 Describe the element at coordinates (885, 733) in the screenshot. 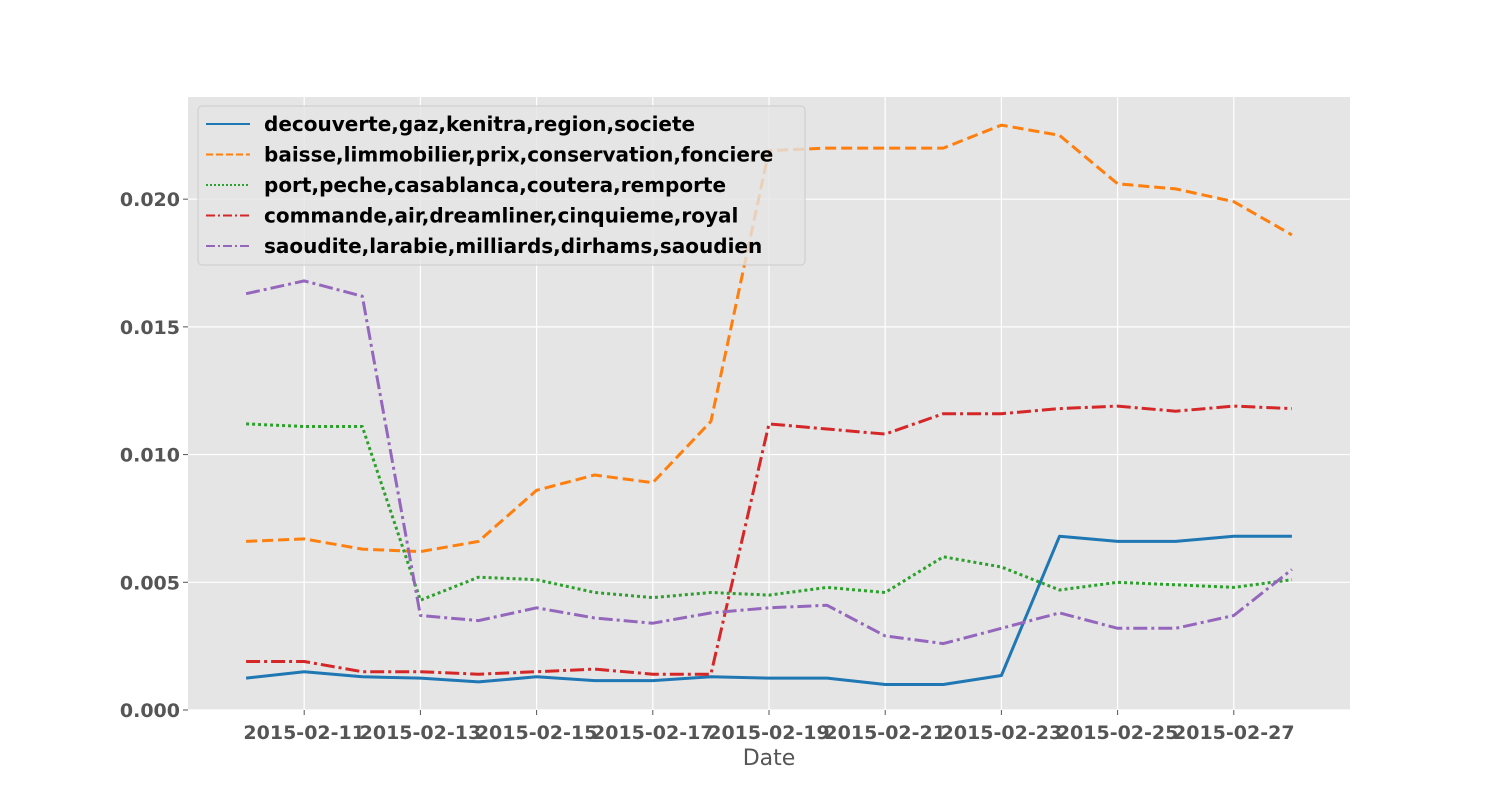

I see `x-tick-label: 2015-02-21` at that location.